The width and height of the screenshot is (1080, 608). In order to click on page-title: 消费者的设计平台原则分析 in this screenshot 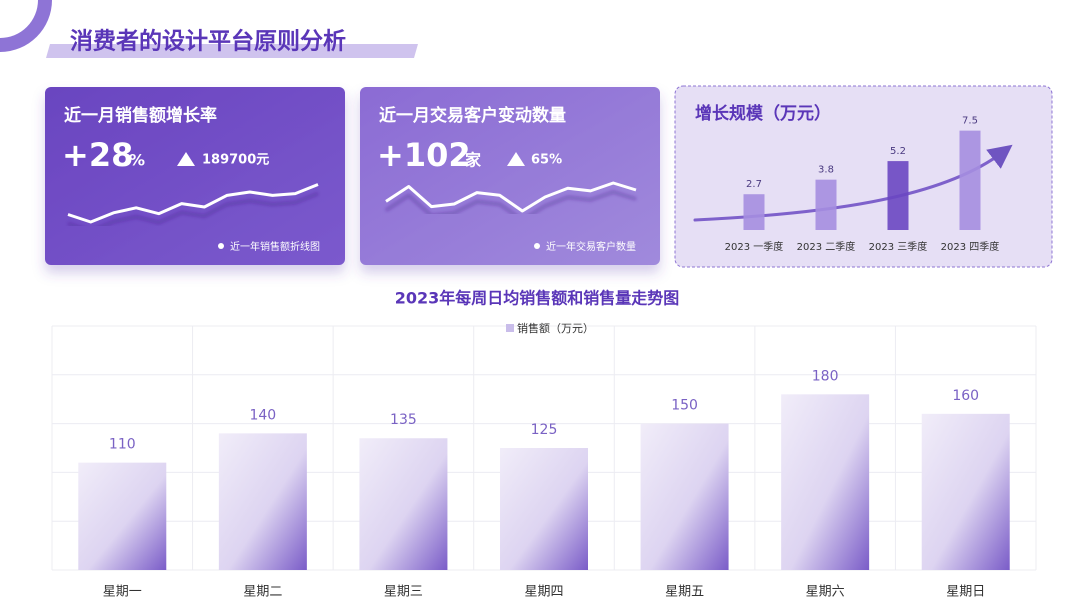, I will do `click(208, 41)`.